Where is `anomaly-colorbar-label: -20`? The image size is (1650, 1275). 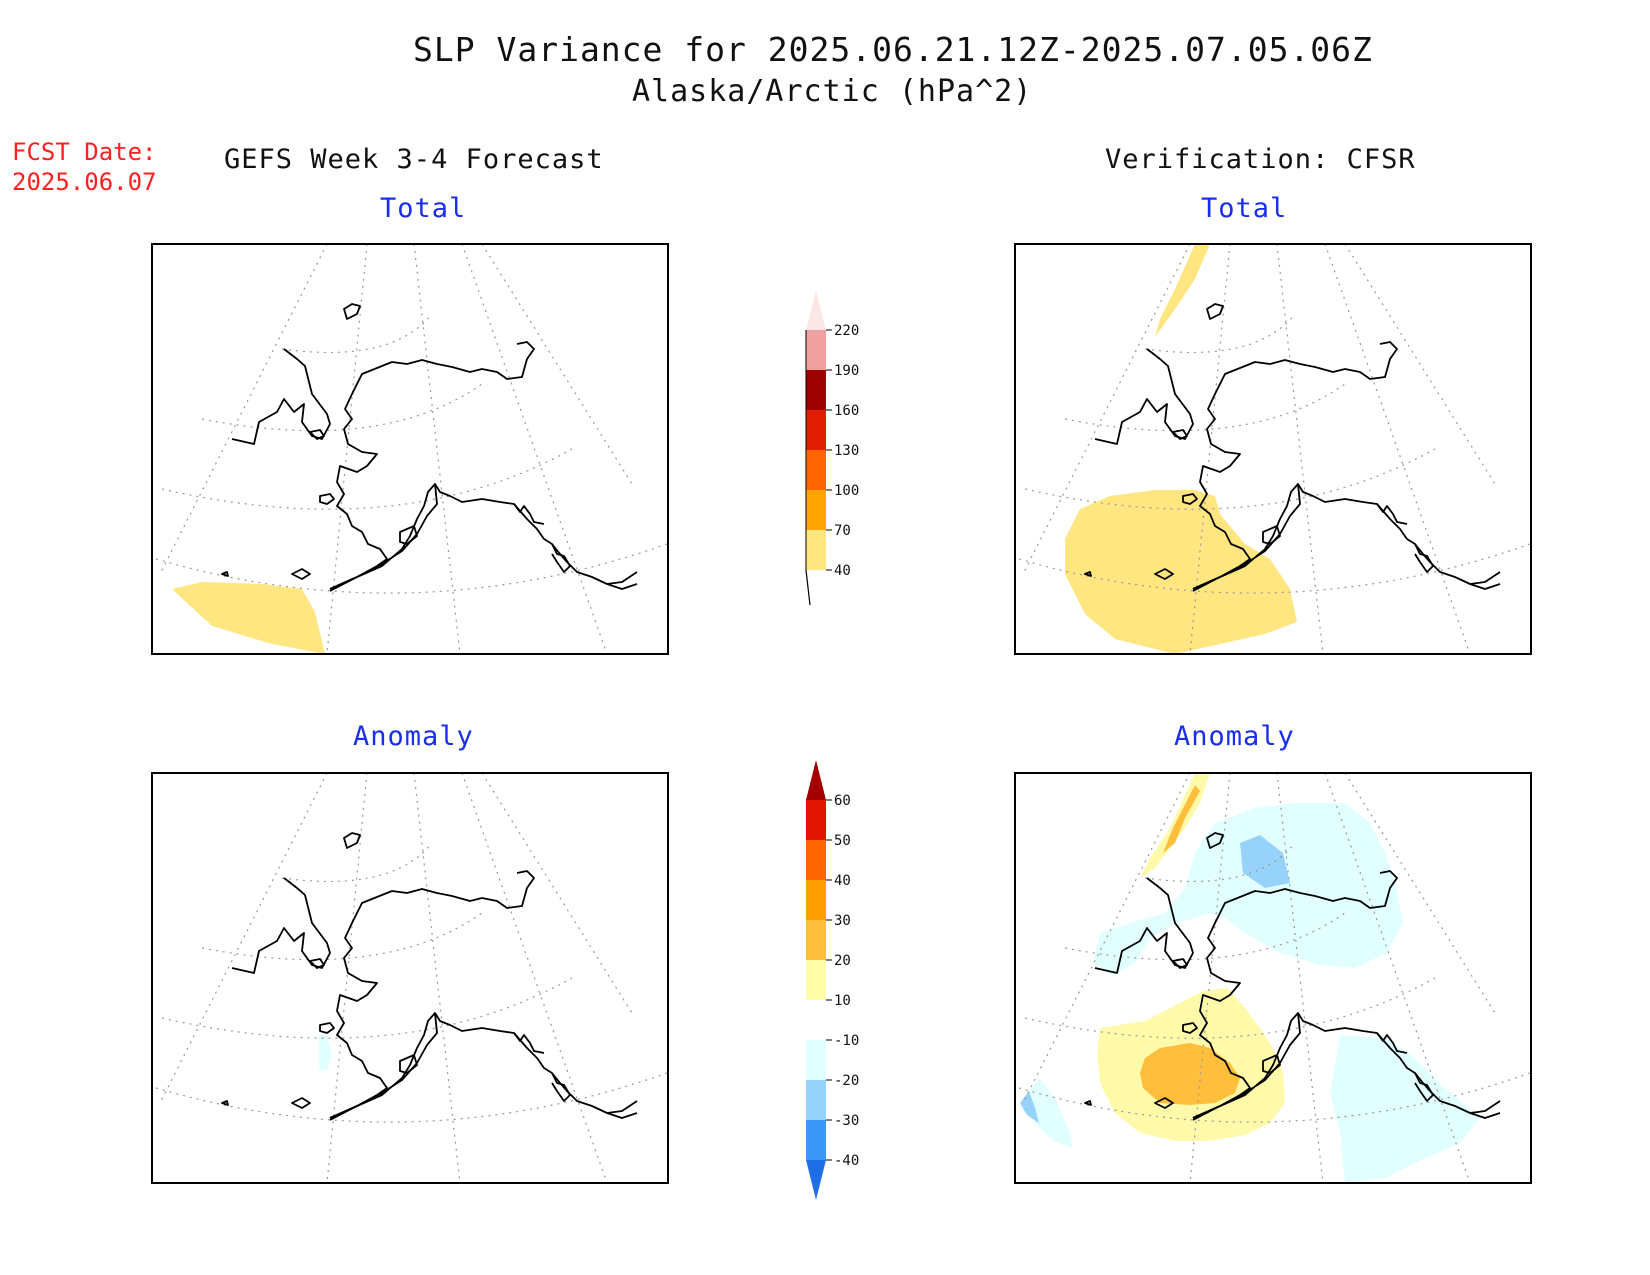 anomaly-colorbar-label: -20 is located at coordinates (846, 1081).